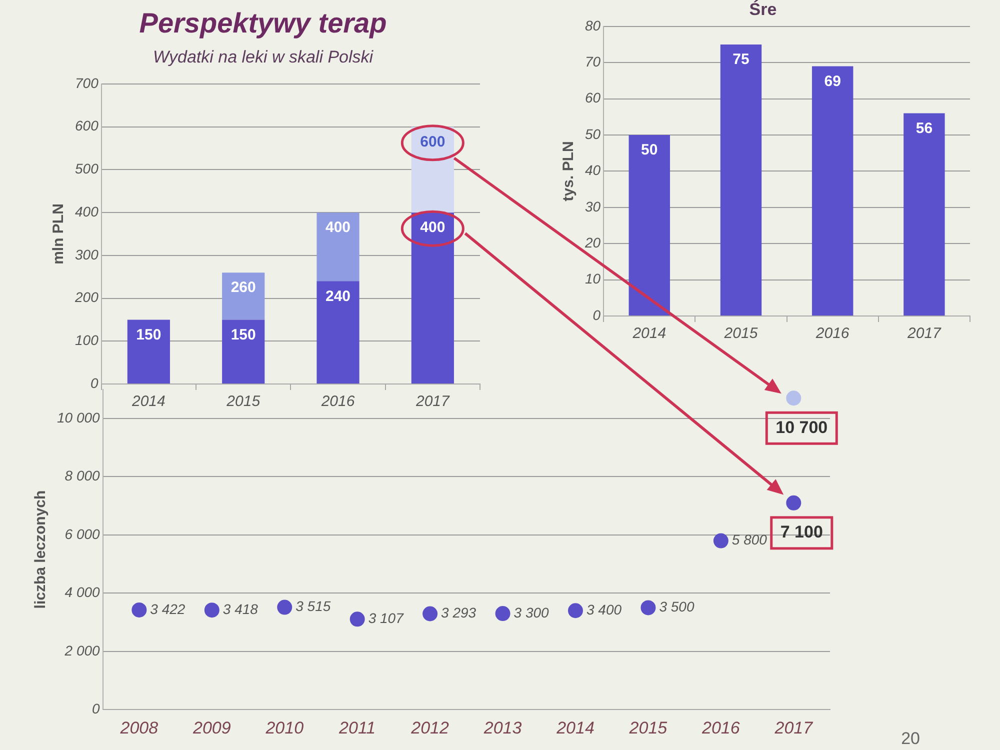 This screenshot has width=1000, height=750. Describe the element at coordinates (212, 728) in the screenshot. I see `x-tick-label: 2009` at that location.